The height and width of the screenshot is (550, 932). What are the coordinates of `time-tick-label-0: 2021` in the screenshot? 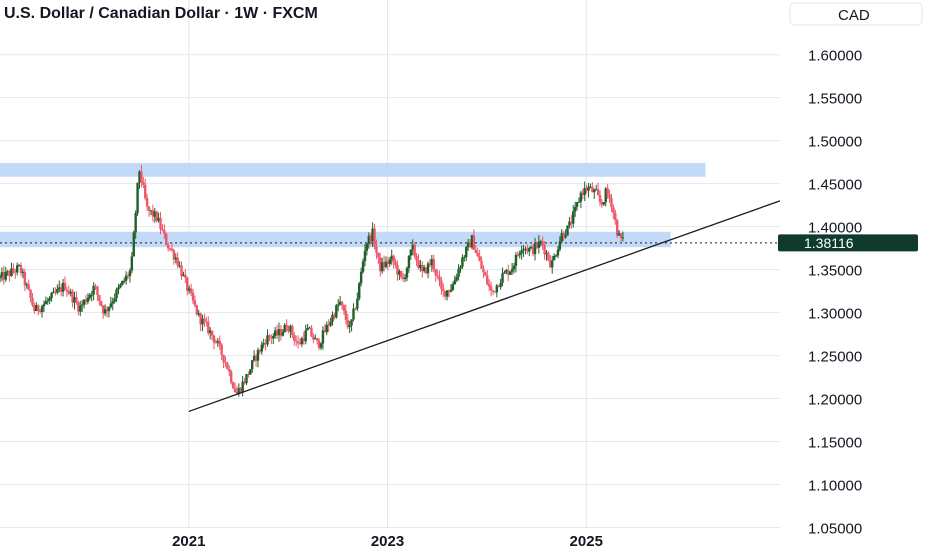 It's located at (188, 541).